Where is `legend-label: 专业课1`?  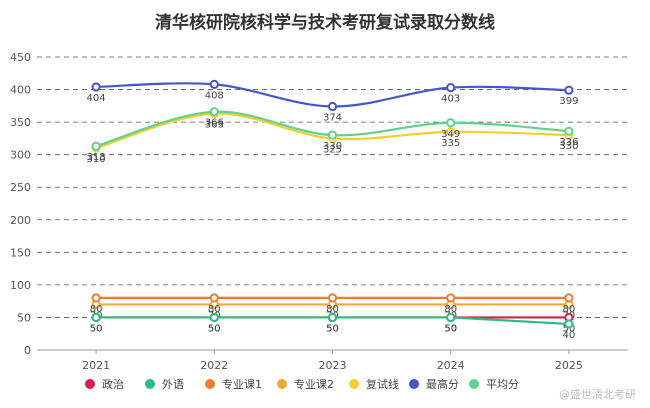
legend-label: 专业课1 is located at coordinates (242, 384).